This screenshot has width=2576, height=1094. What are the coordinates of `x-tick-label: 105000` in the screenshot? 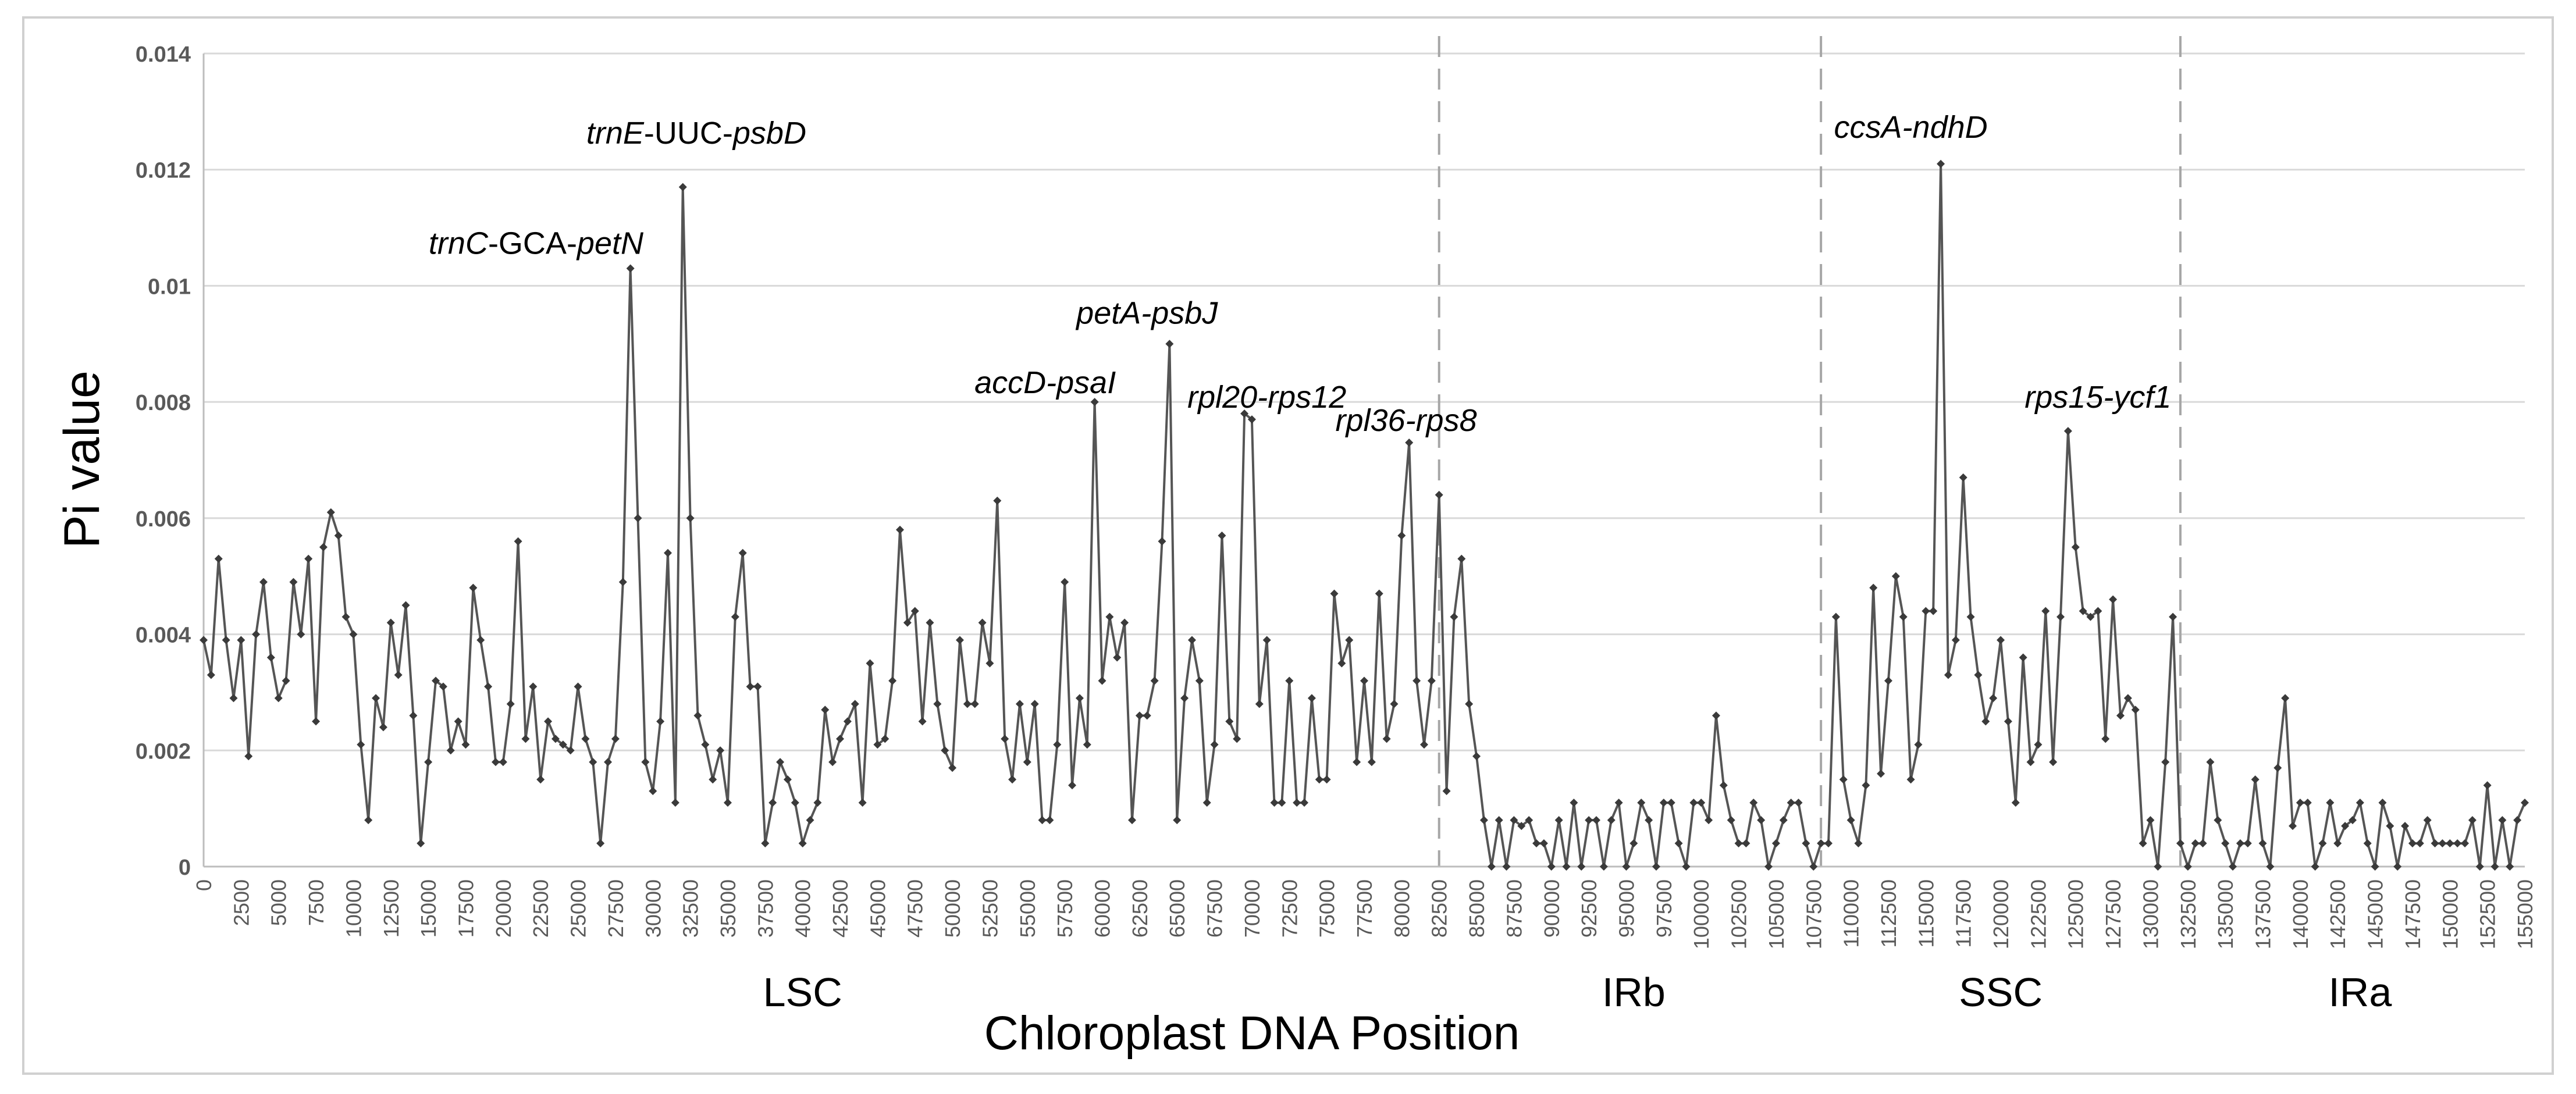 It's located at (1776, 914).